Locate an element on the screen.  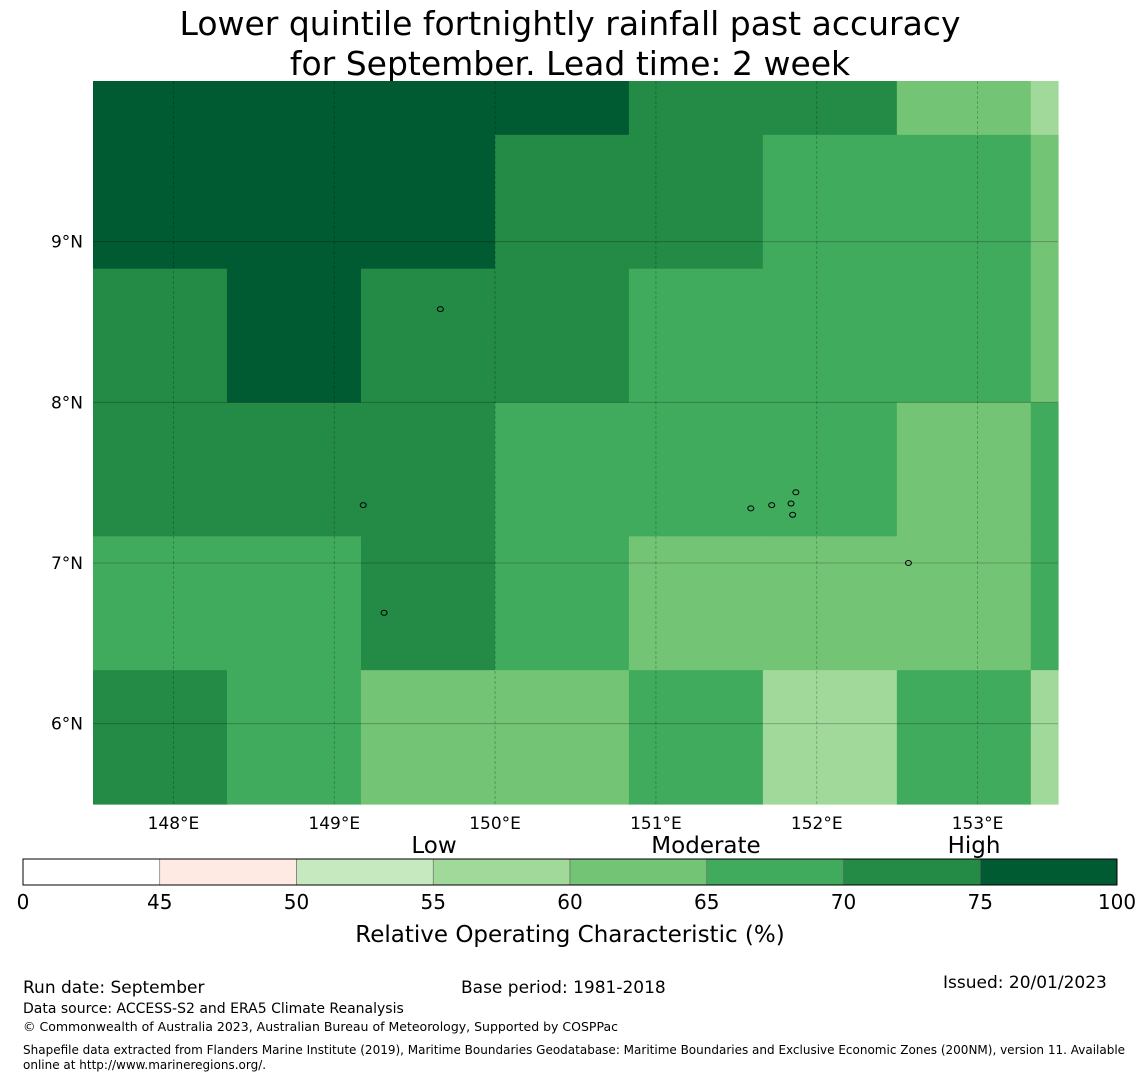
colorbar-outline is located at coordinates (570, 872).